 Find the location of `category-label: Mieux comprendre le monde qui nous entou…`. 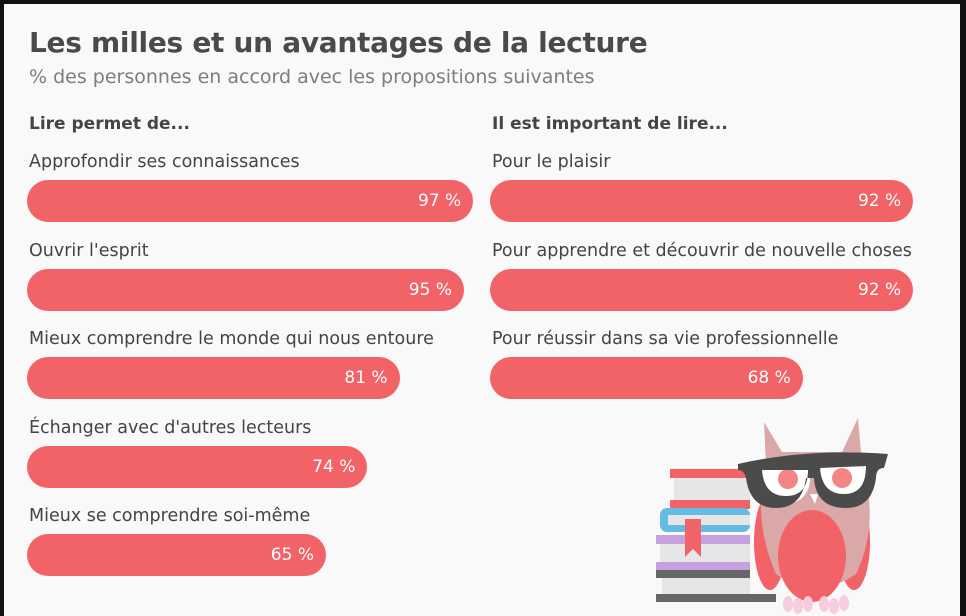

category-label: Mieux comprendre le monde qui nous entou… is located at coordinates (231, 339).